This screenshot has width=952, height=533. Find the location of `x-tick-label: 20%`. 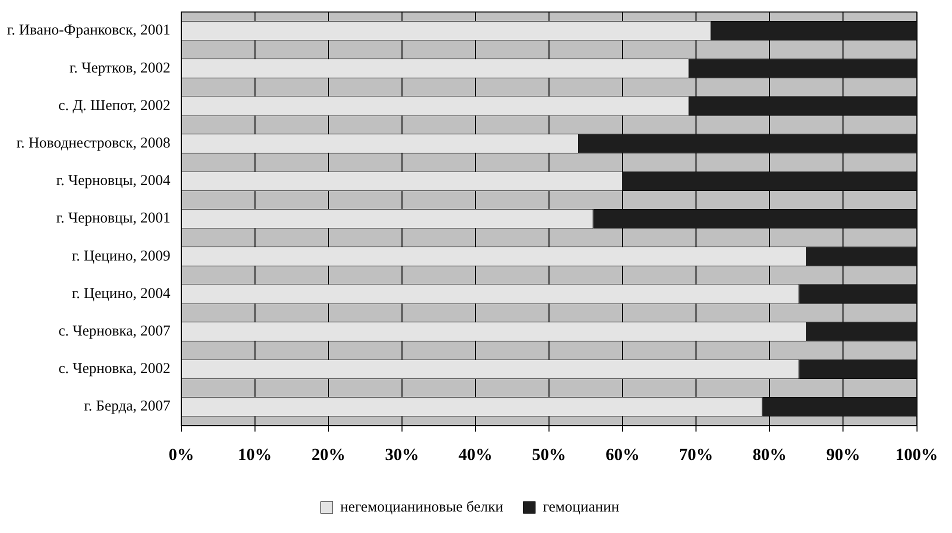

x-tick-label: 20% is located at coordinates (328, 454).